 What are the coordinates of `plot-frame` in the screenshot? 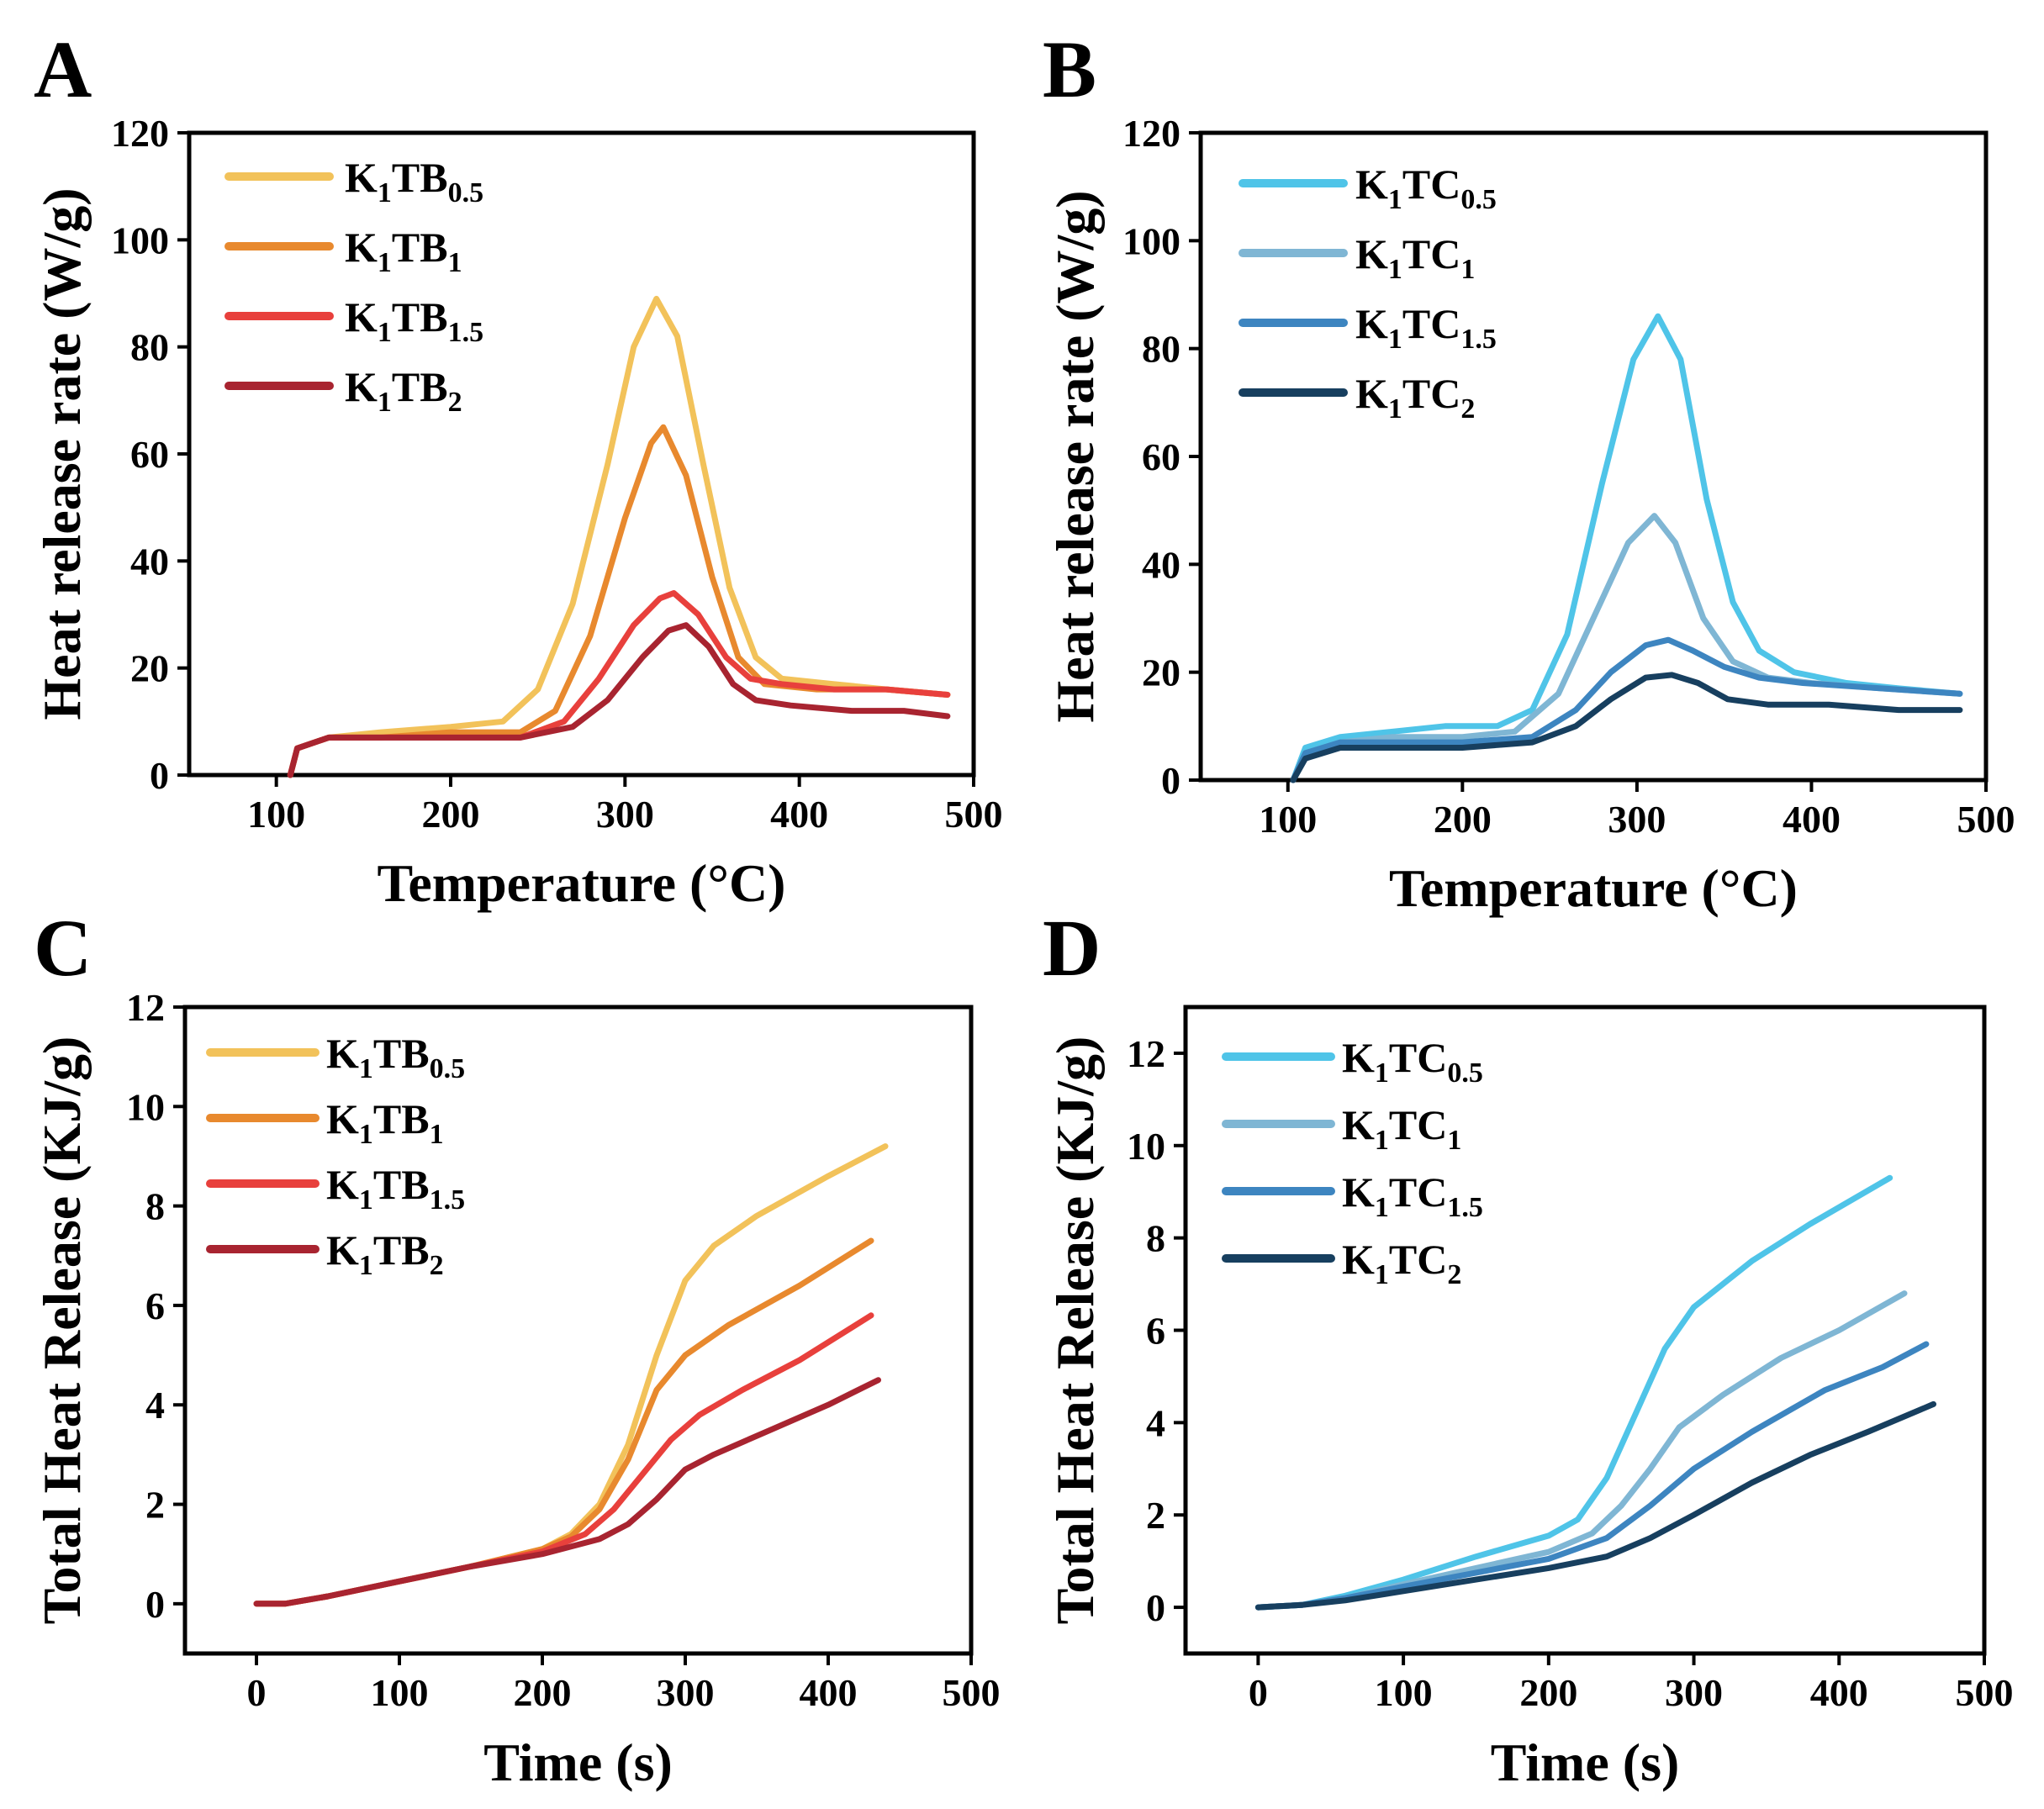 It's located at (581, 454).